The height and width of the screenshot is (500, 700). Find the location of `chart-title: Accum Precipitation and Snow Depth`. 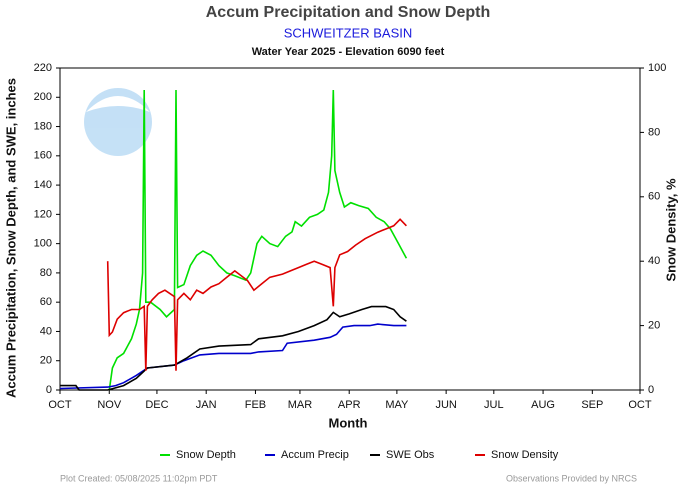

chart-title: Accum Precipitation and Snow Depth is located at coordinates (348, 12).